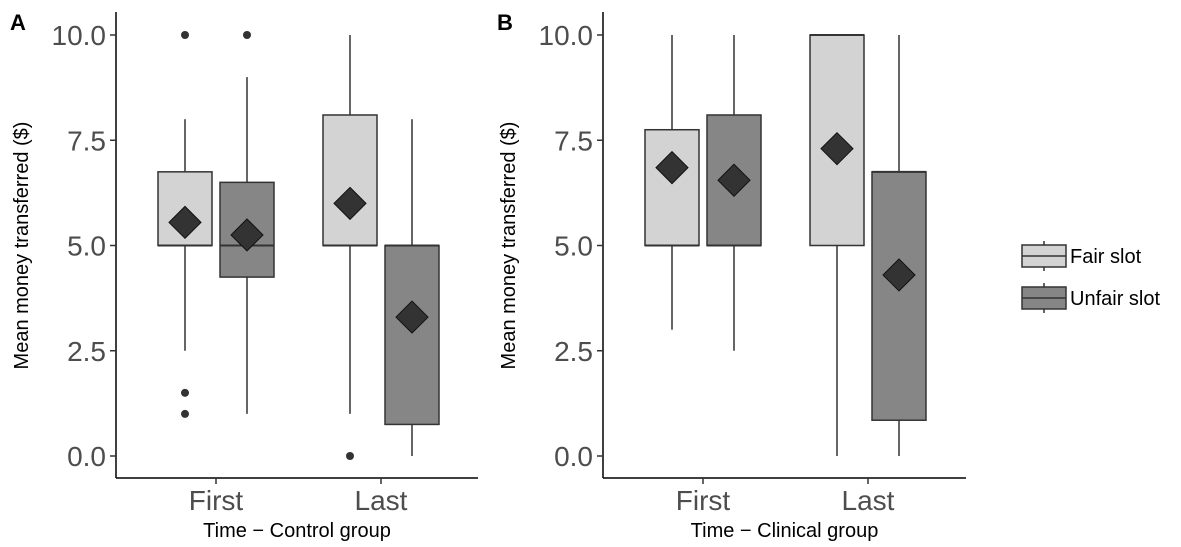 The image size is (1181, 547). I want to click on x-axis-title: Time − Clinical group, so click(785, 531).